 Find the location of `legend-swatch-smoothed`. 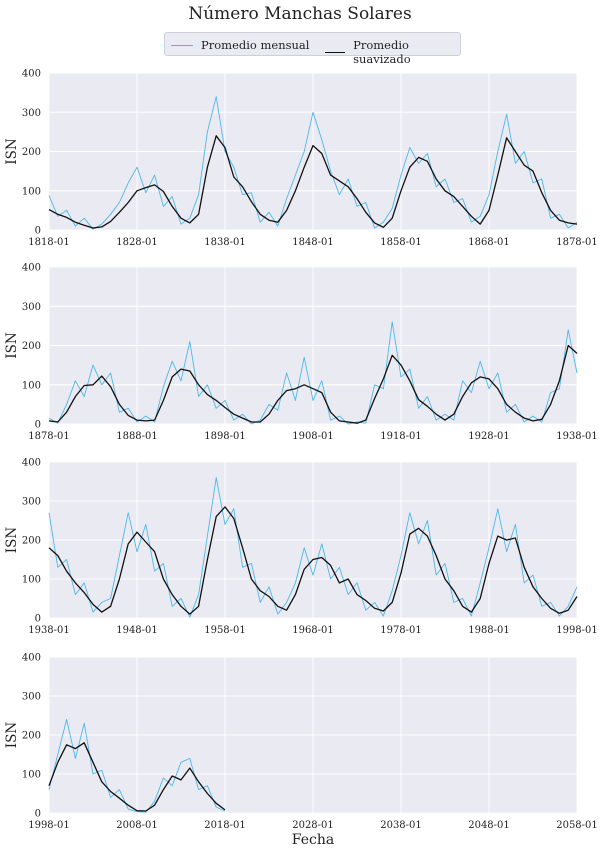

legend-swatch-smoothed is located at coordinates (335, 52).